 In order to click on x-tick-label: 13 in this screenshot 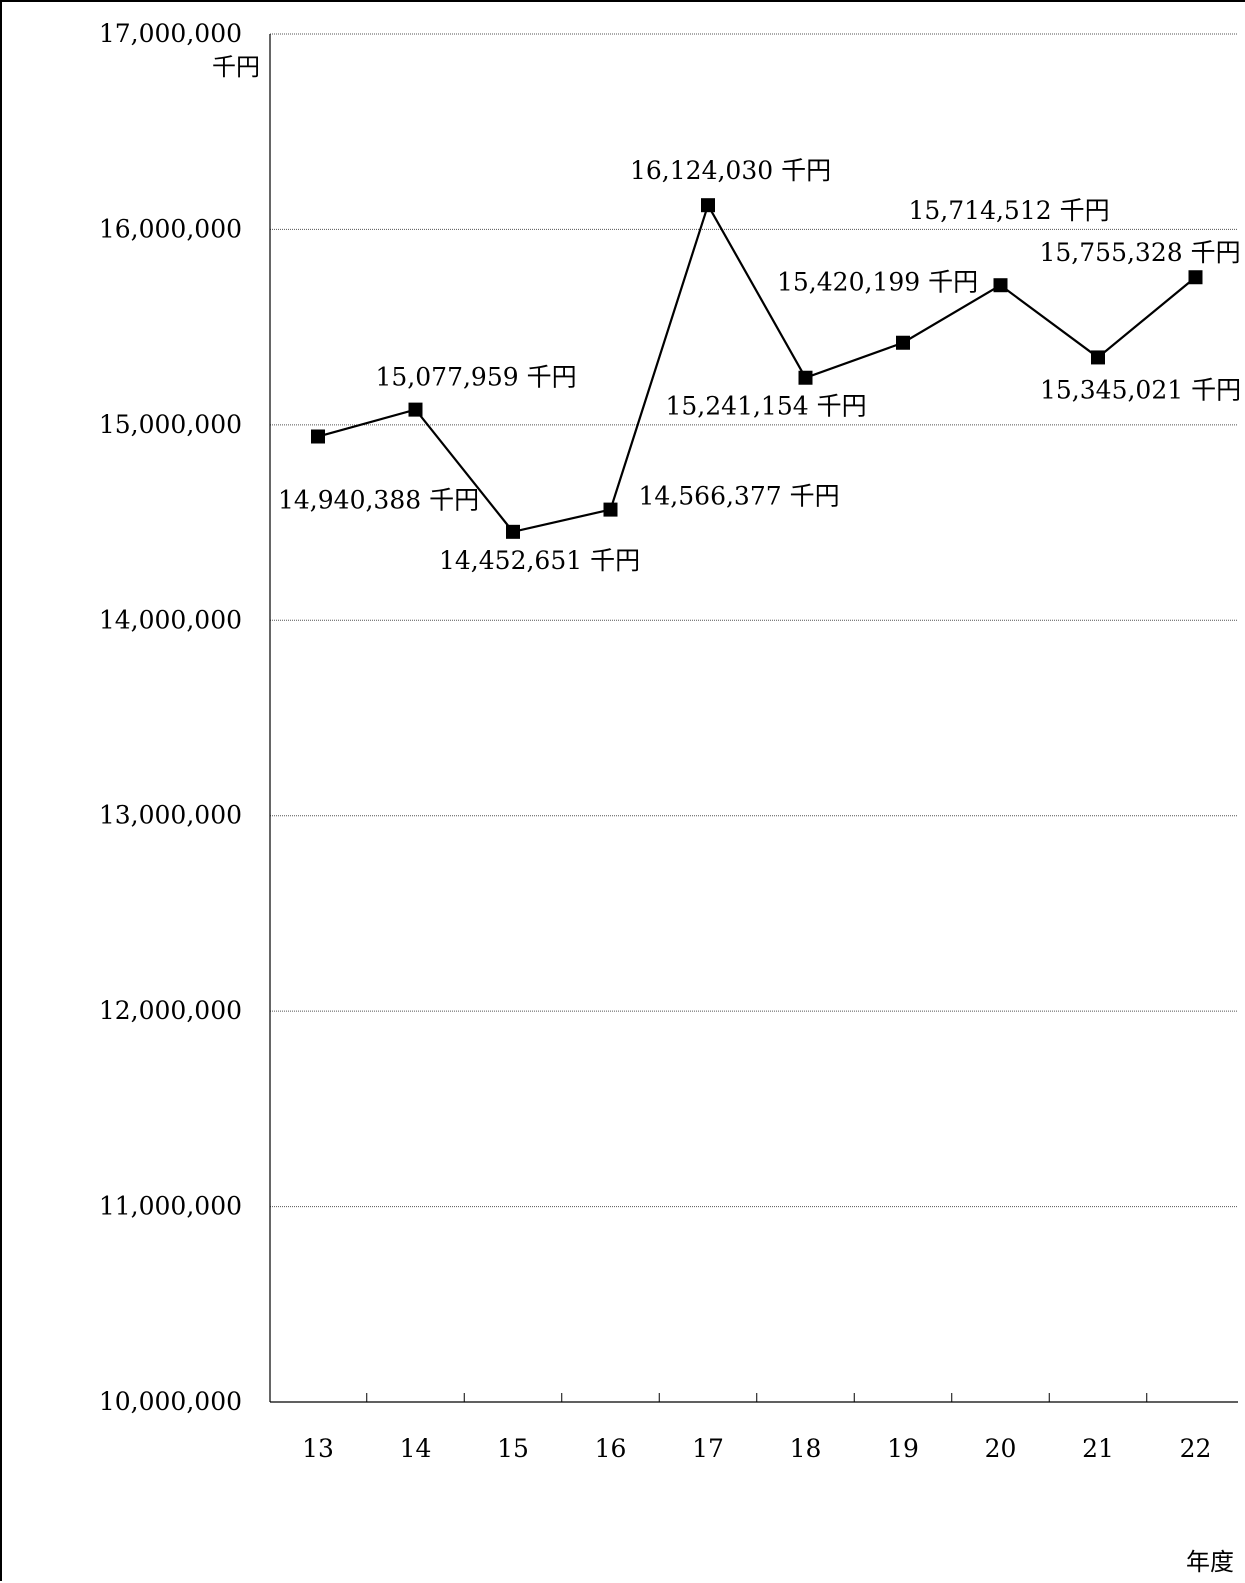, I will do `click(318, 1448)`.